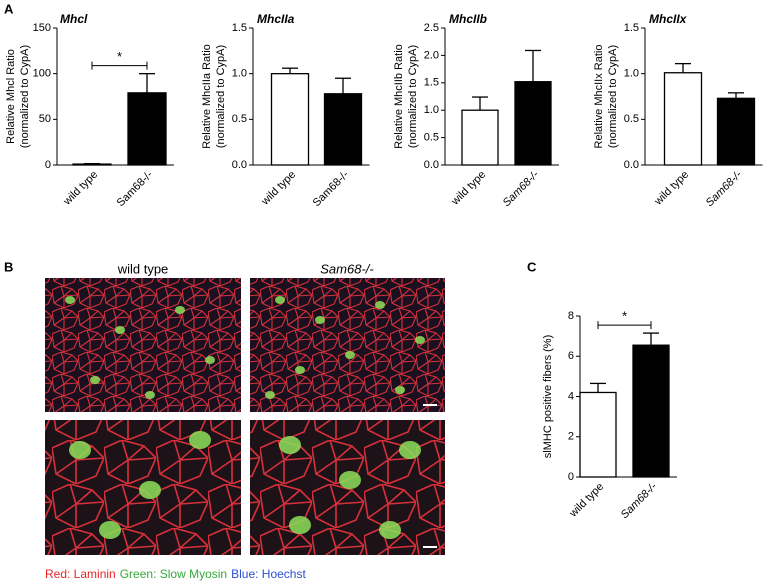  What do you see at coordinates (468, 19) in the screenshot?
I see `chart-title: MhcIIb` at bounding box center [468, 19].